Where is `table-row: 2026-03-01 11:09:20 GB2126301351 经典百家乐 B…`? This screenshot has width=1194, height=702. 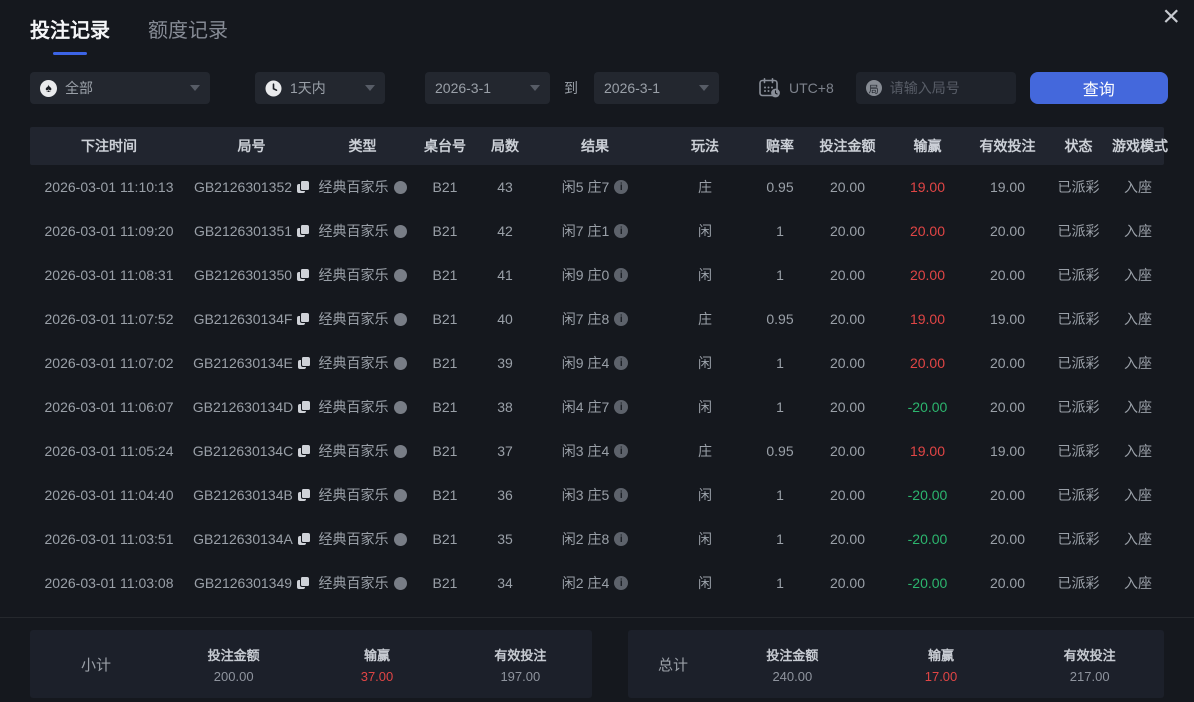
table-row: 2026-03-01 11:09:20 GB2126301351 经典百家乐 B… is located at coordinates (597, 231).